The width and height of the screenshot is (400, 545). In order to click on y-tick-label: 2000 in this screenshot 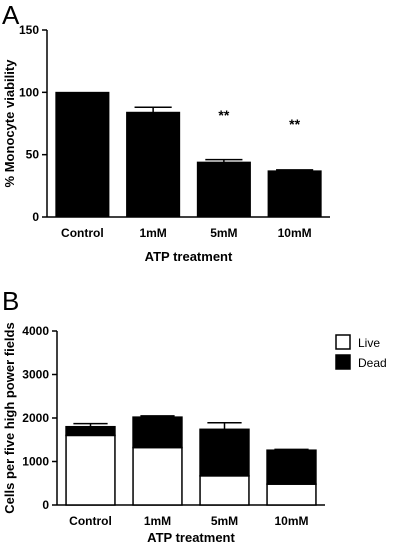, I will do `click(35, 418)`.